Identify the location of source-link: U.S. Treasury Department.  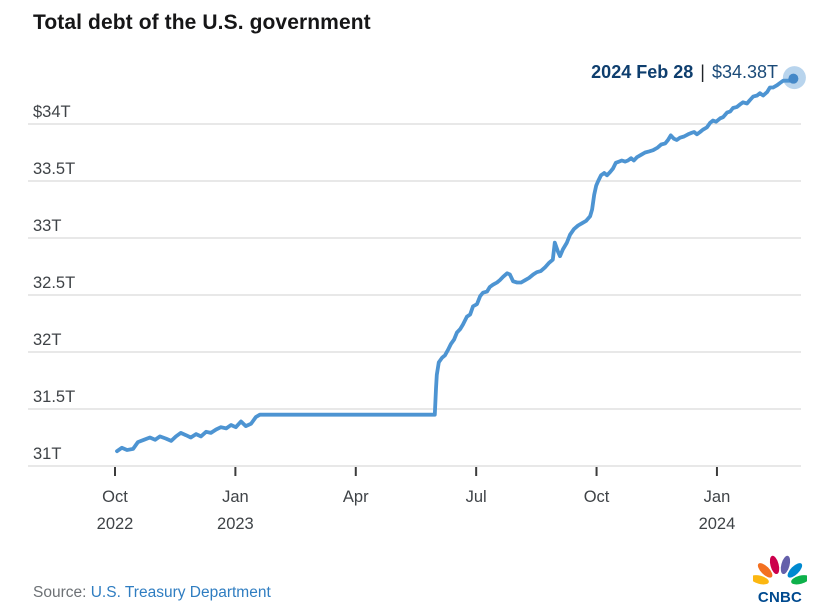
(180, 592).